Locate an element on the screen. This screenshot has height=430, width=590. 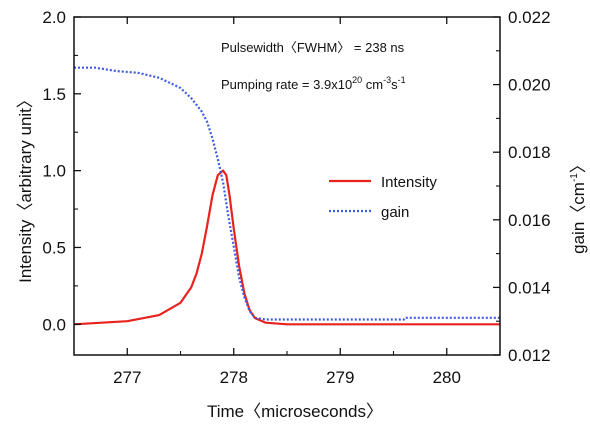
y-right-tick-label: 0.022 is located at coordinates (529, 17).